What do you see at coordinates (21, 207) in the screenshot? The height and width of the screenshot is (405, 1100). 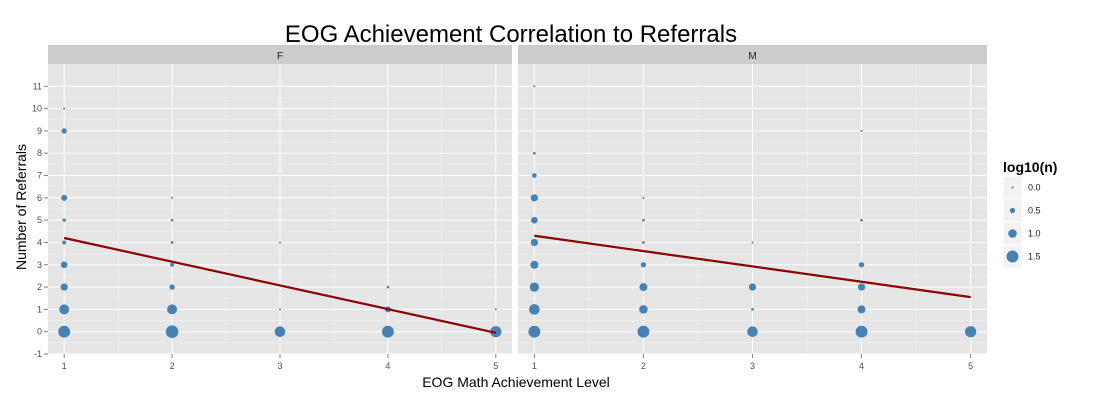 I see `y-axis-title: Number of Referrals` at bounding box center [21, 207].